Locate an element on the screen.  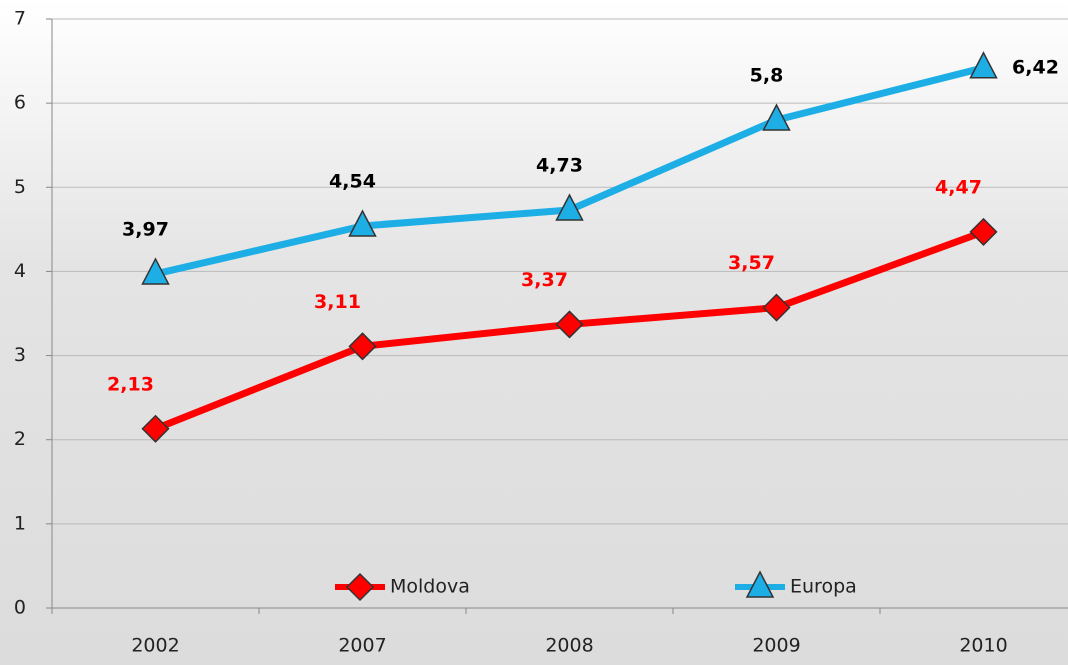
y-tick-label: 2 is located at coordinates (20, 439).